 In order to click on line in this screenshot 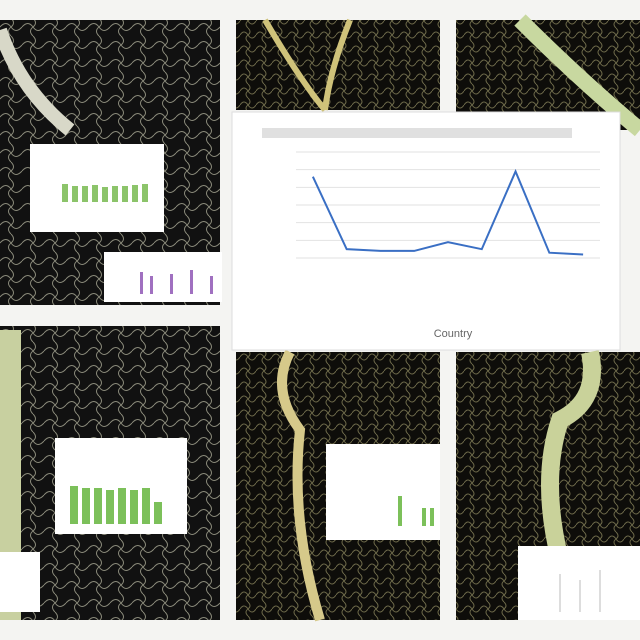, I will do `click(447, 212)`.